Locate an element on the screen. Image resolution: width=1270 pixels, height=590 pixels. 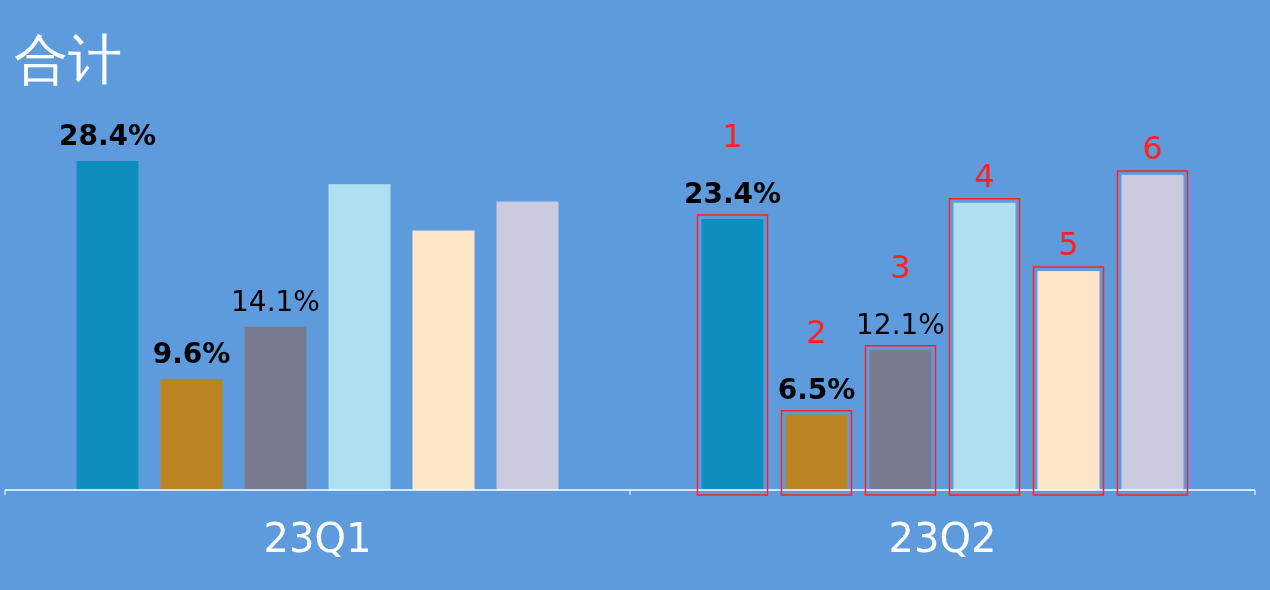
annotation: 3 is located at coordinates (900, 266).